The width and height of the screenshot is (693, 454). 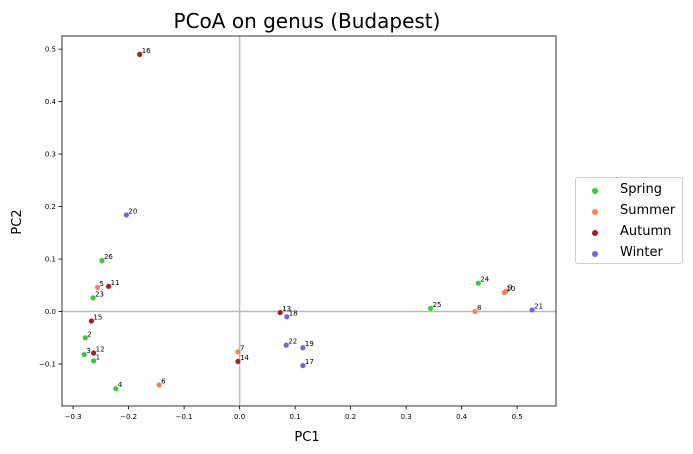 I want to click on point-label: 20, so click(x=132, y=211).